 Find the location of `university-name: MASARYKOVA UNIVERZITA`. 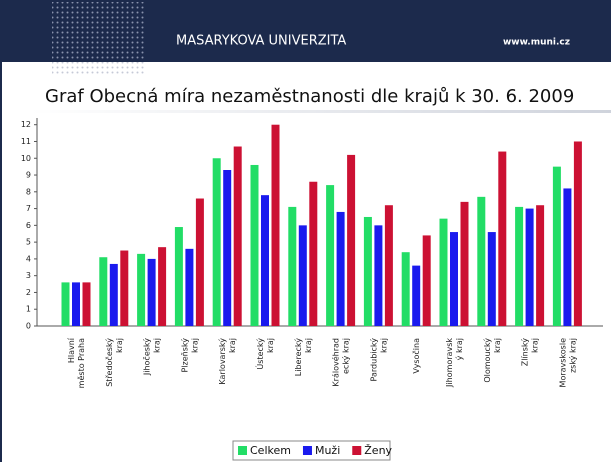

university-name: MASARYKOVA UNIVERZITA is located at coordinates (261, 41).